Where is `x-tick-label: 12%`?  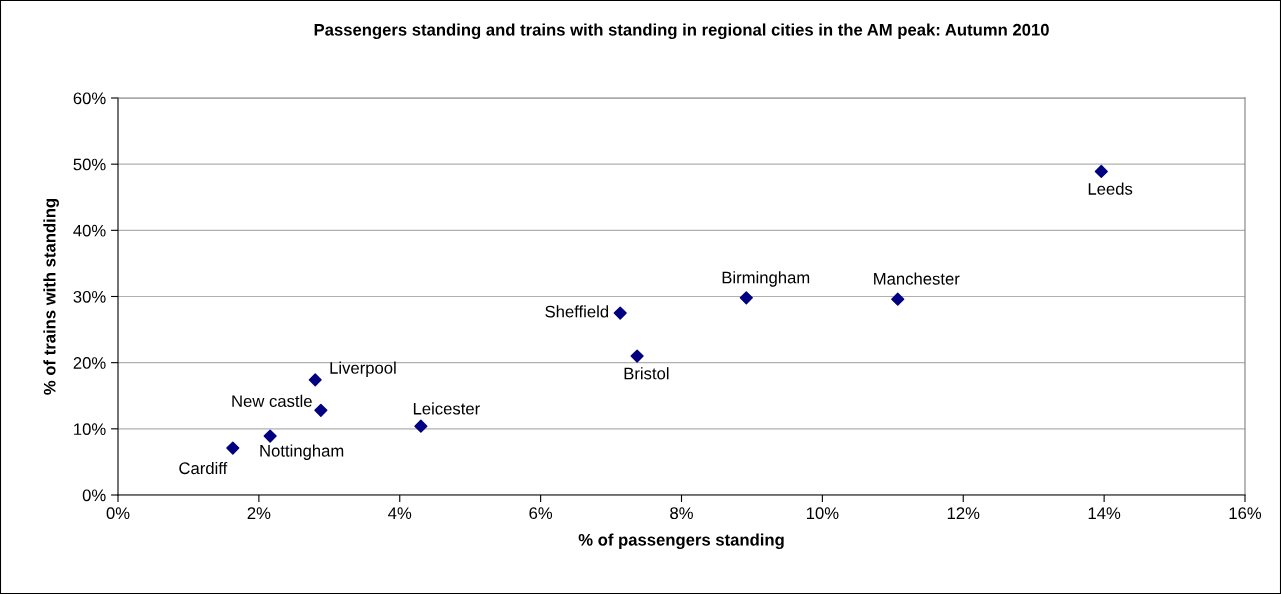 x-tick-label: 12% is located at coordinates (963, 513).